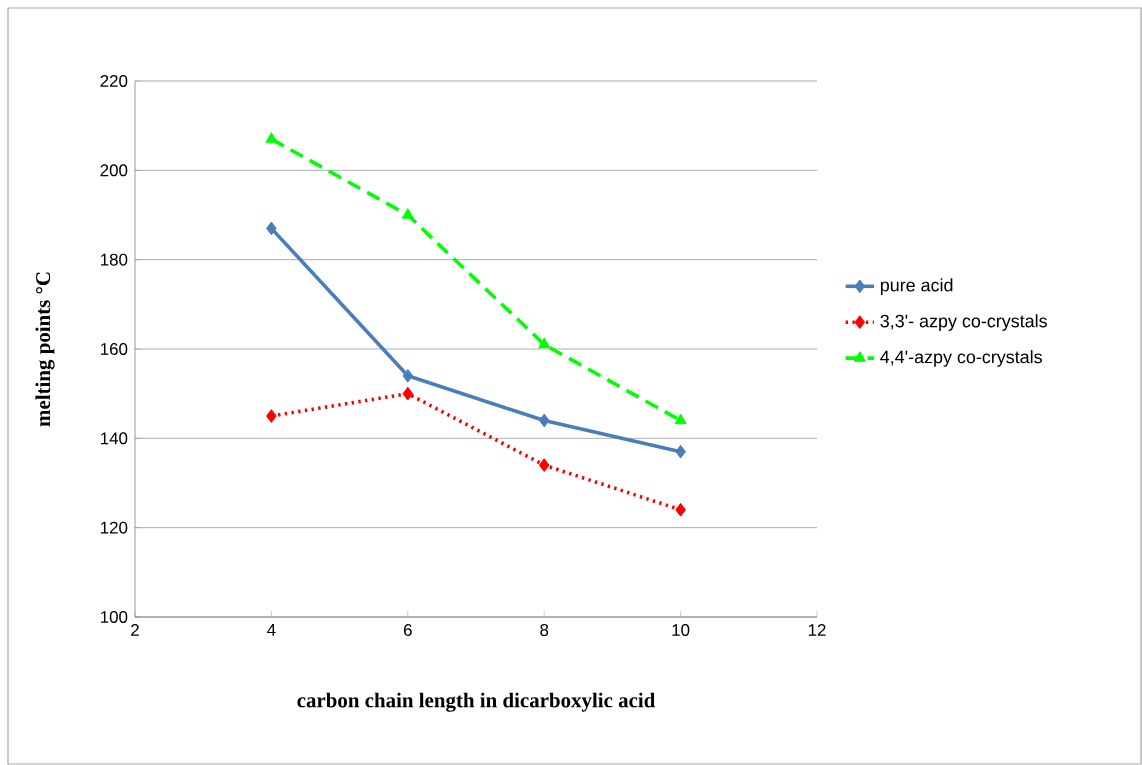  What do you see at coordinates (681, 630) in the screenshot?
I see `x-tick-label: 10` at bounding box center [681, 630].